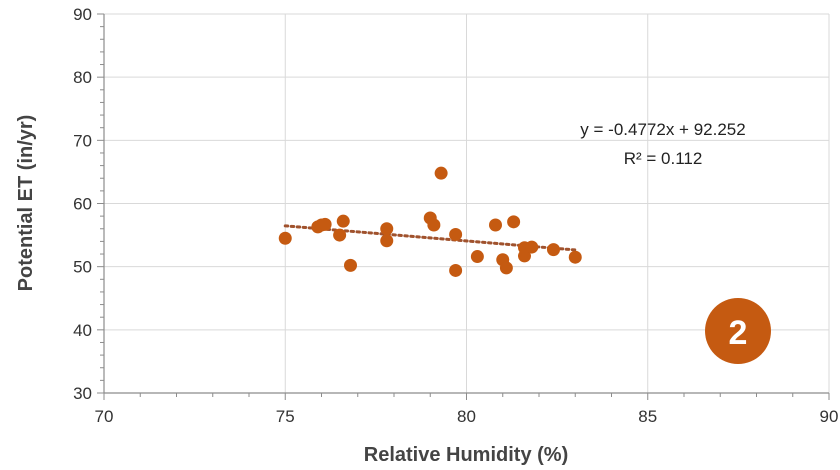 The image size is (840, 470). What do you see at coordinates (662, 129) in the screenshot?
I see `trendline-equation: y = -0.4772x + 92.252` at bounding box center [662, 129].